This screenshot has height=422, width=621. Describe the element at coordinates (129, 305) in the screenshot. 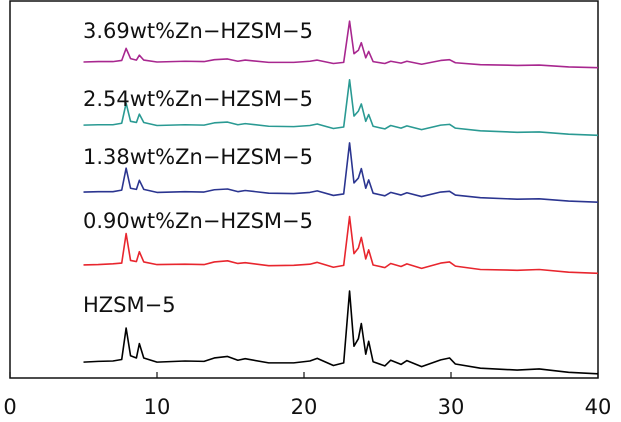

I see `series-label: HZSM−5` at that location.